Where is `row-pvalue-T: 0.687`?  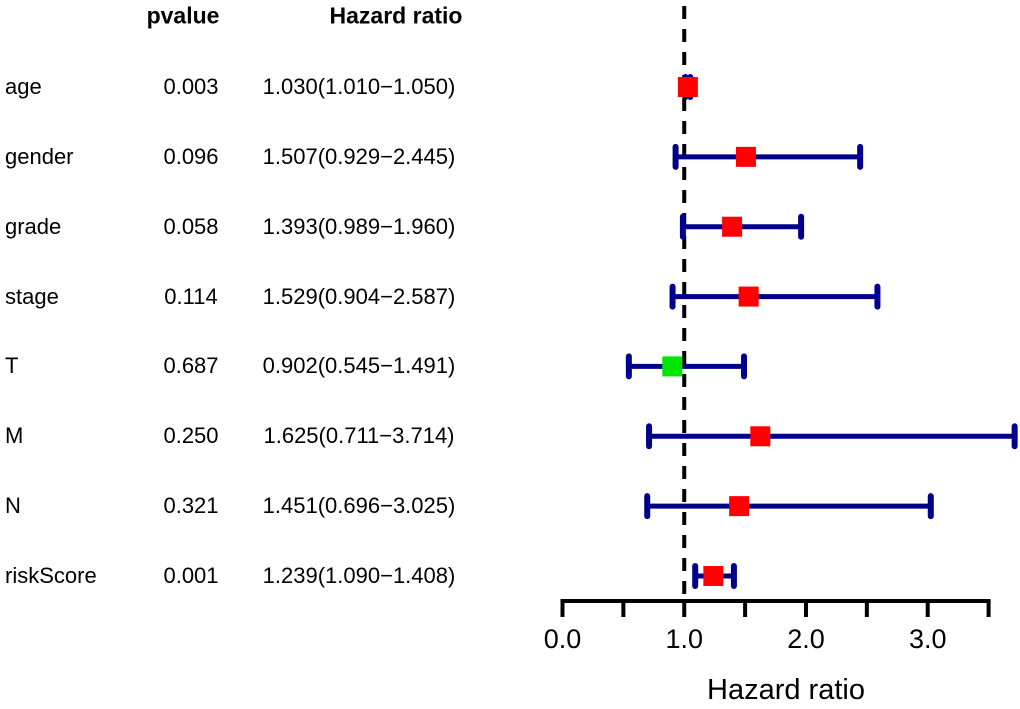
row-pvalue-T: 0.687 is located at coordinates (191, 366).